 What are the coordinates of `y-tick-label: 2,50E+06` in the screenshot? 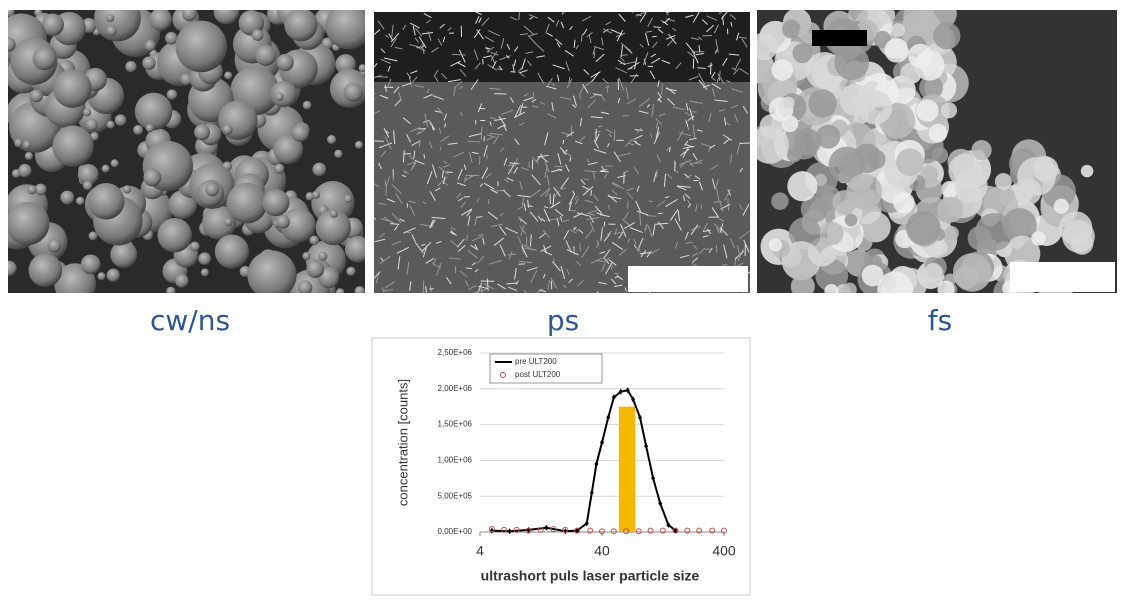 It's located at (455, 352).